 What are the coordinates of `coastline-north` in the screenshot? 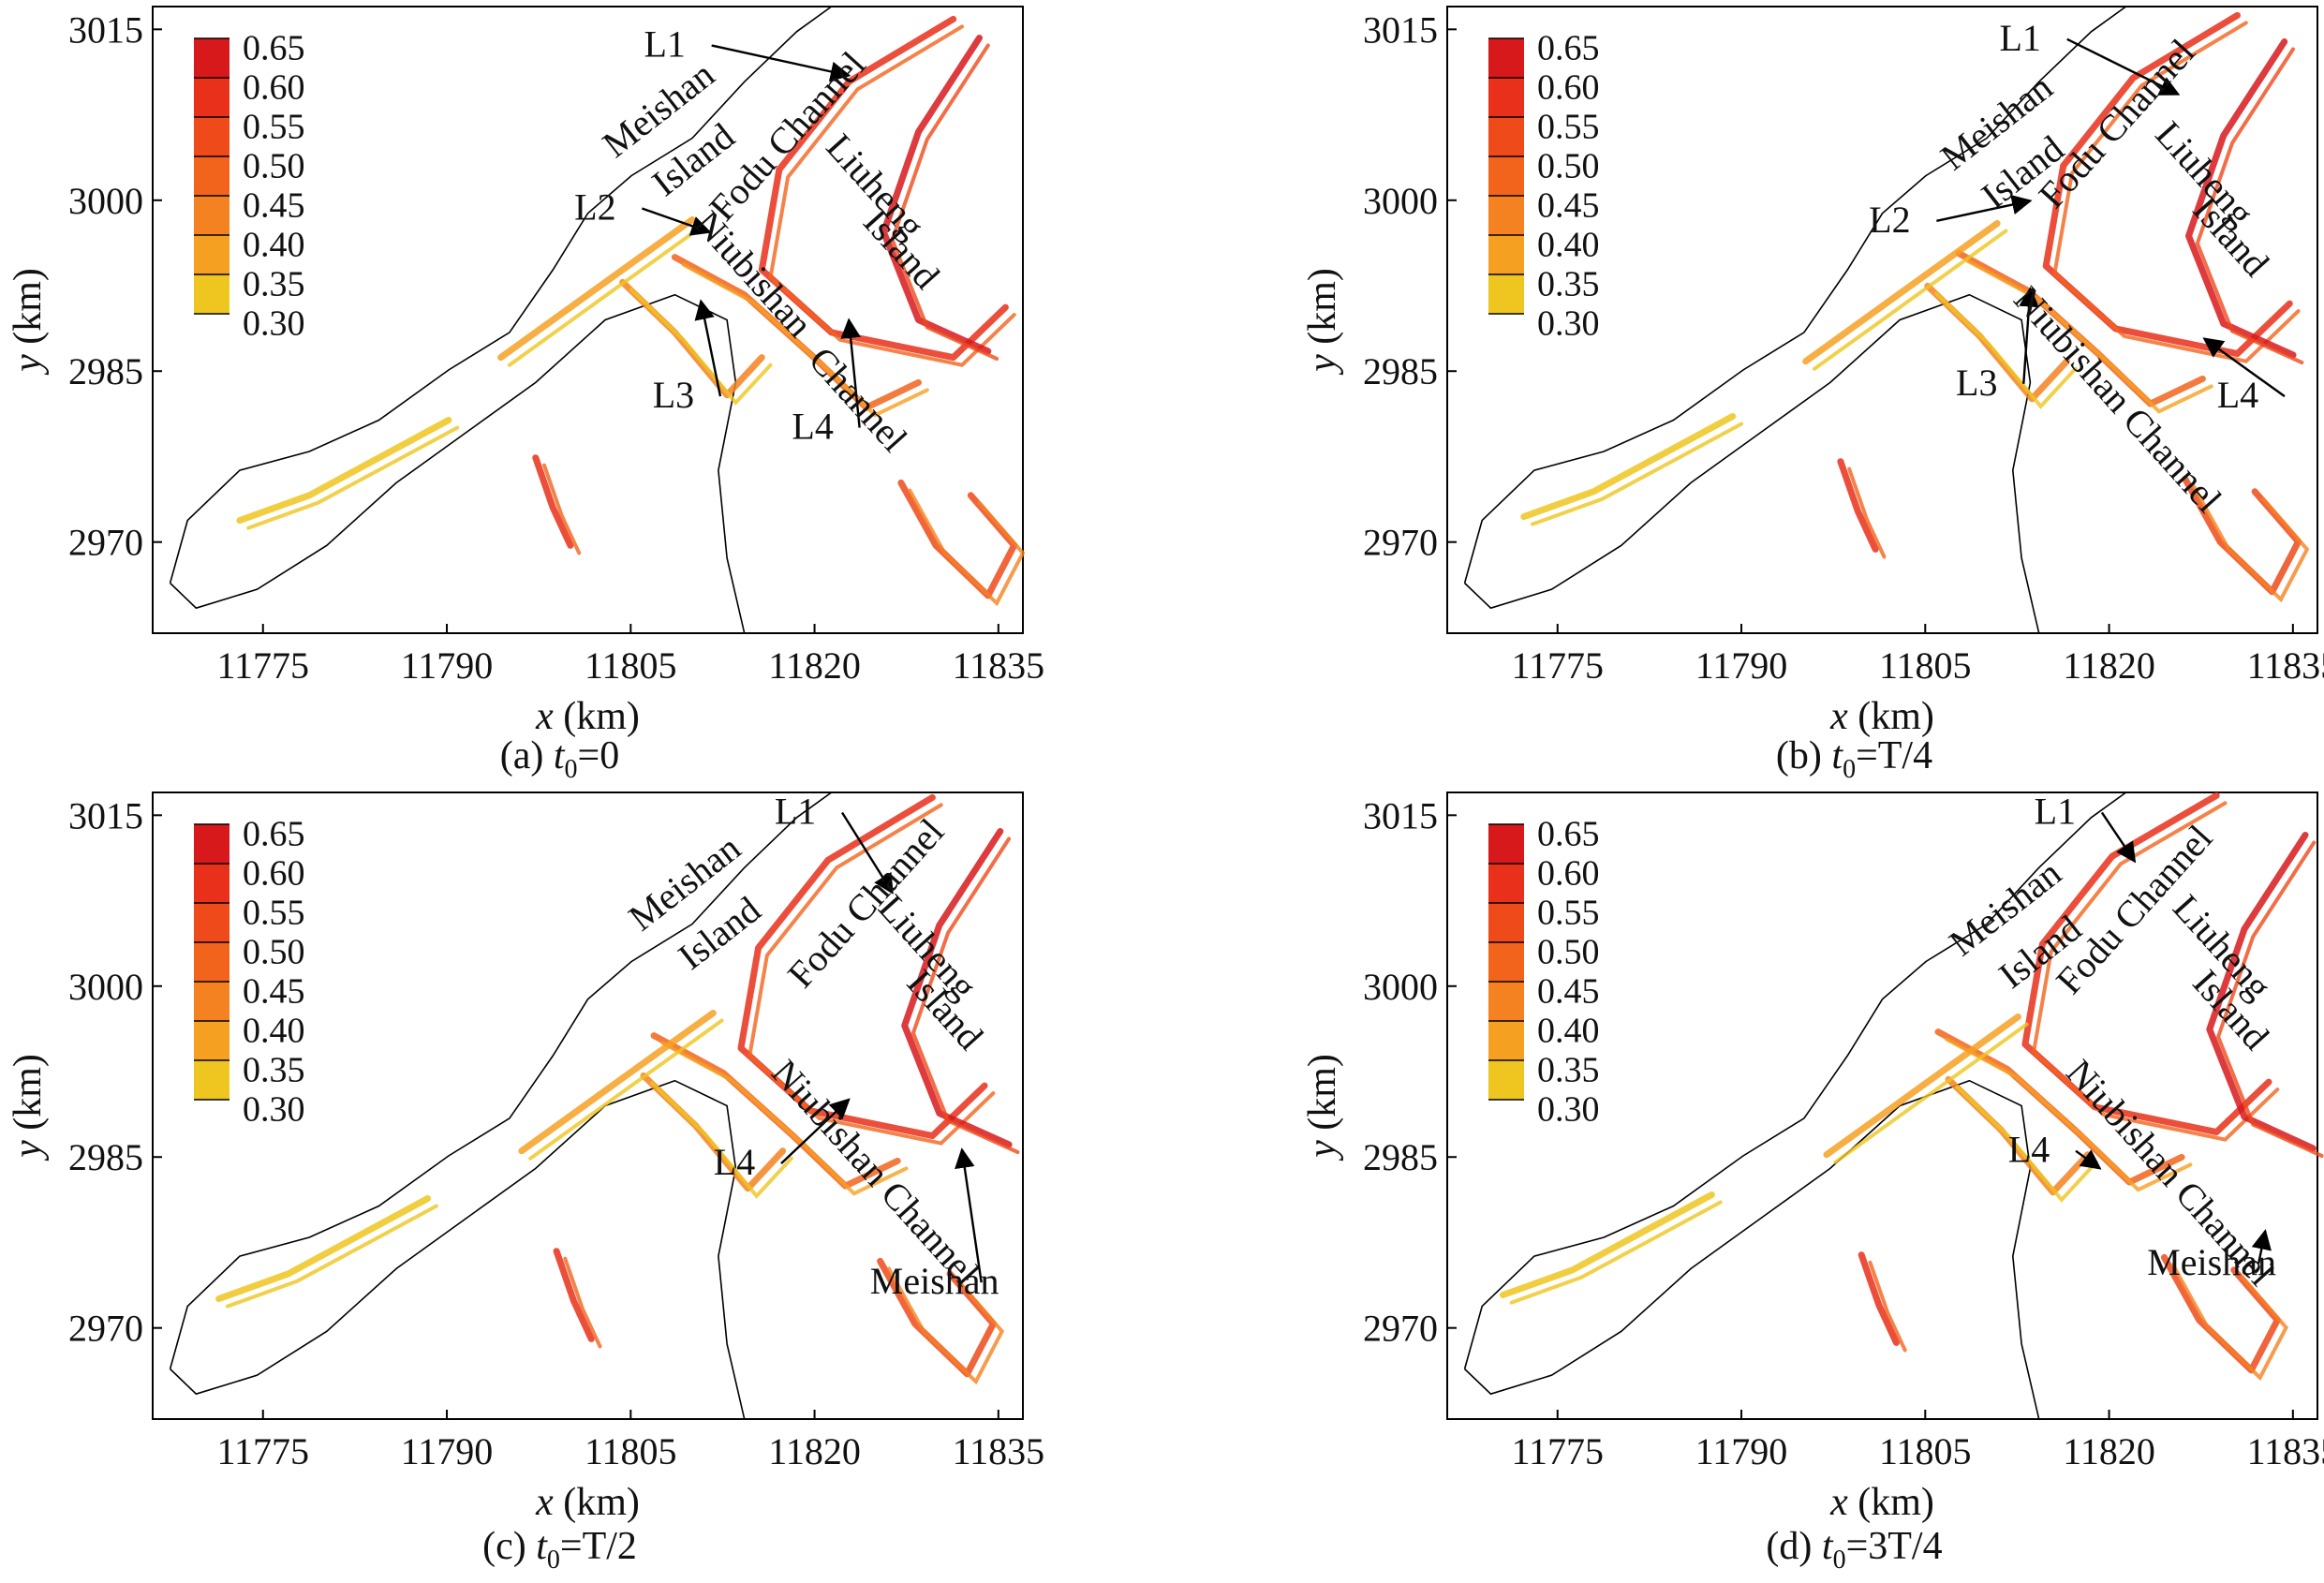 It's located at (501, 1080).